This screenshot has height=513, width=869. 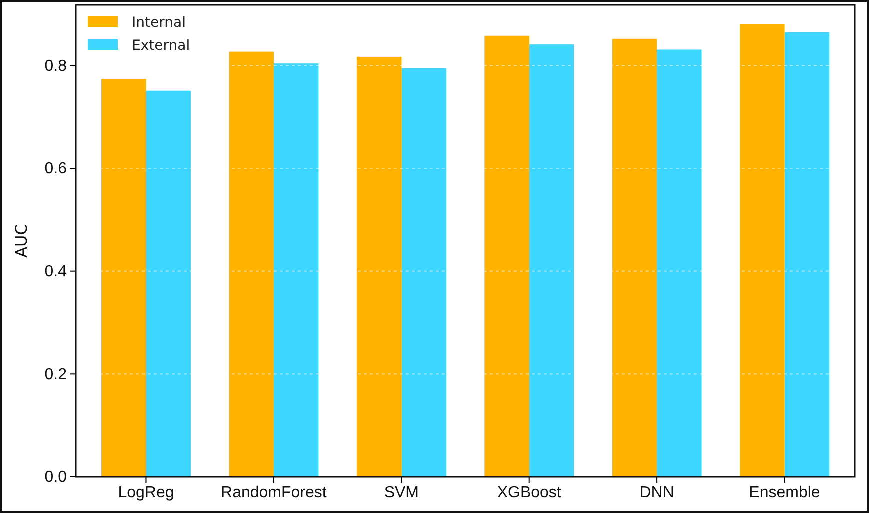 I want to click on legend-label: External, so click(x=161, y=46).